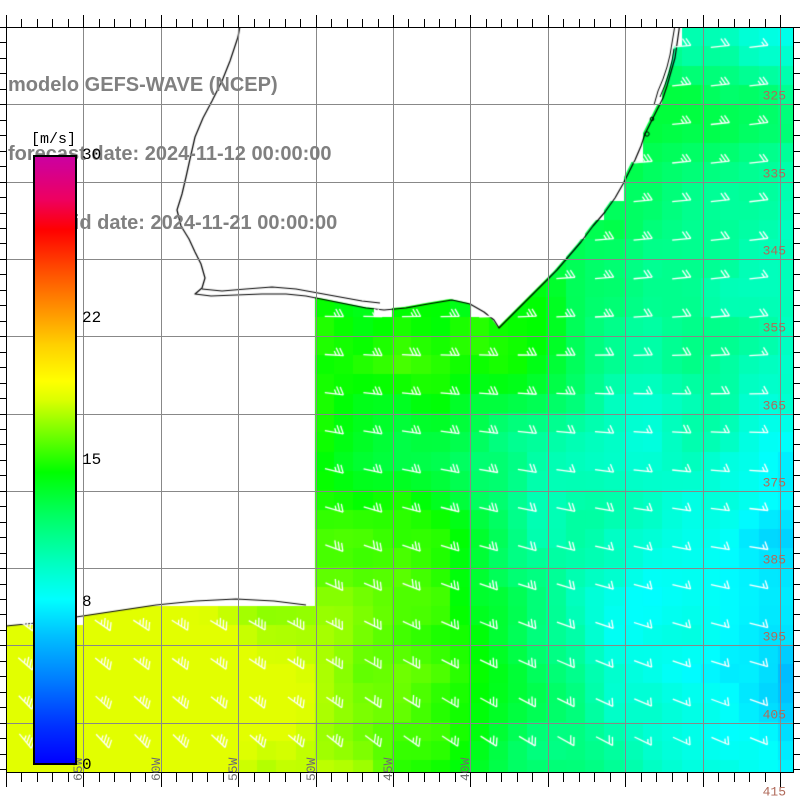  I want to click on lat-label-385: 385, so click(774, 560).